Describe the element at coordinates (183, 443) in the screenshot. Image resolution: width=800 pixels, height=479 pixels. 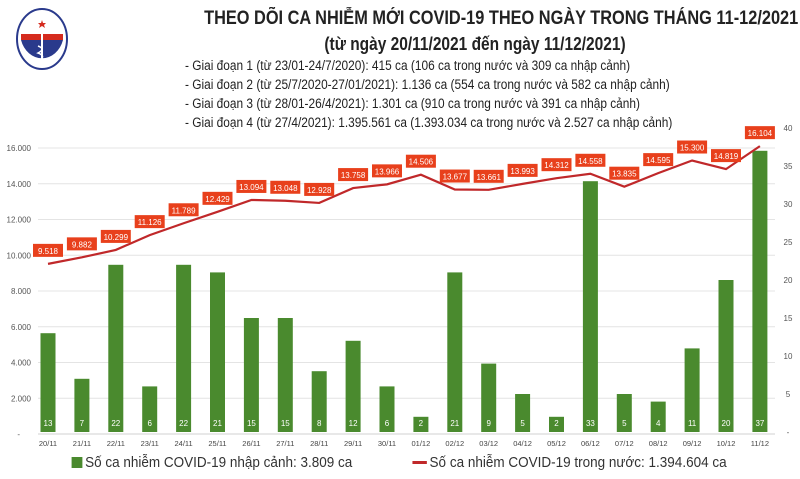
I see `x-tick-label: 24/11` at that location.